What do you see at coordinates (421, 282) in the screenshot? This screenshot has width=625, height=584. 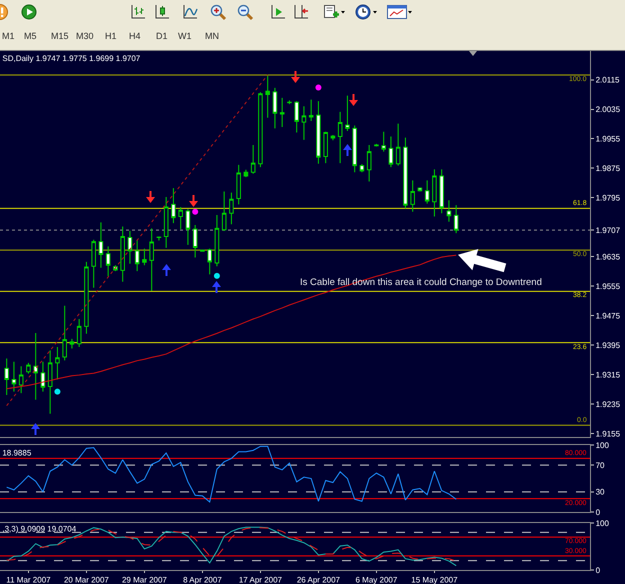 I see `annotation: Is Cable fall down this area it could Change to Downtrend` at bounding box center [421, 282].